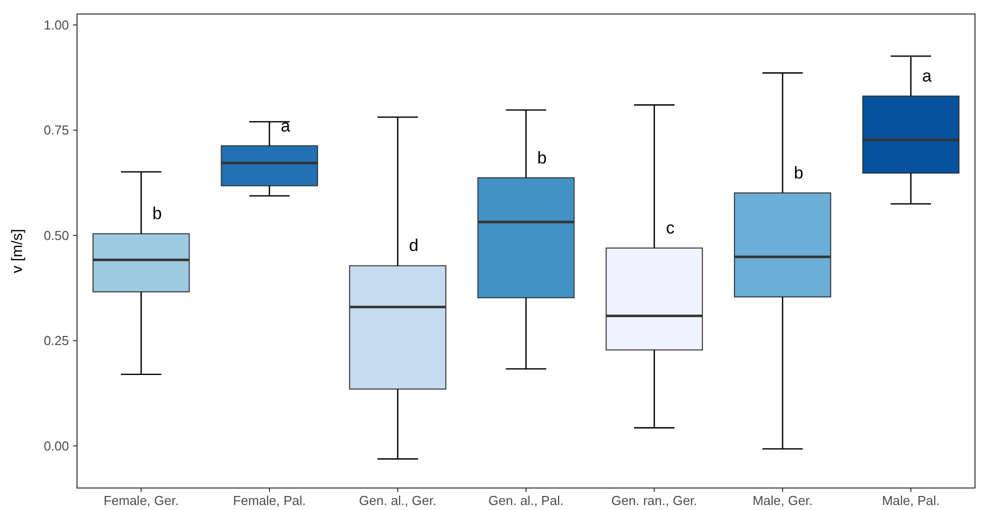 The image size is (984, 510). What do you see at coordinates (782, 500) in the screenshot?
I see `x-tick-label: Male, Ger.` at bounding box center [782, 500].